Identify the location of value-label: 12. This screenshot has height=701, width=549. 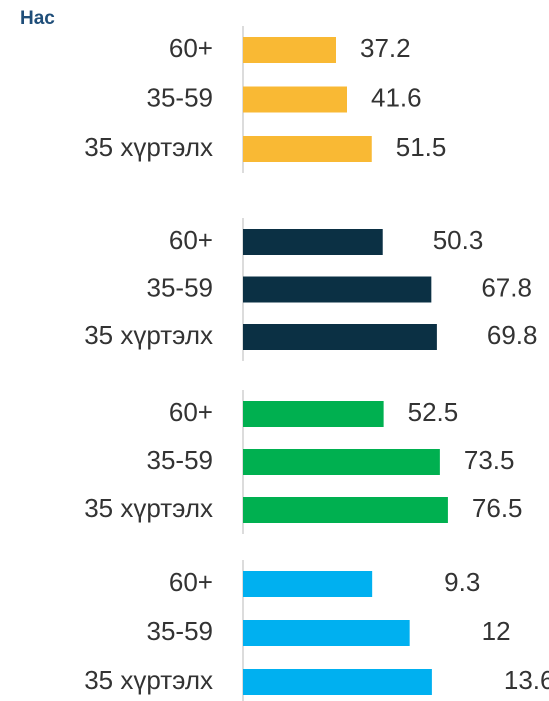
(496, 631).